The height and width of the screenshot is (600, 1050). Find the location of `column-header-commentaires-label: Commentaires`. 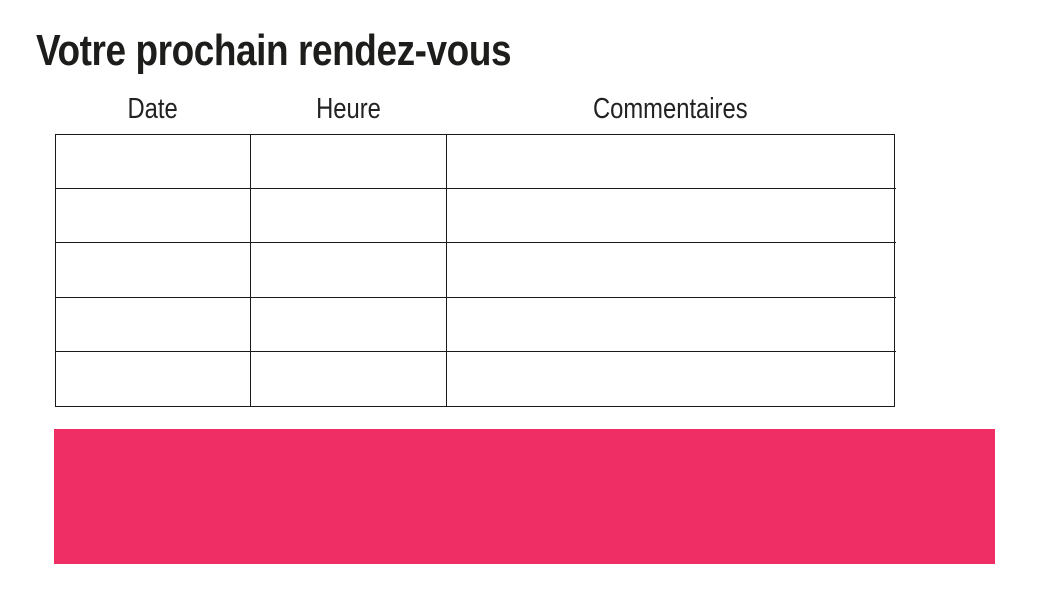

column-header-commentaires-label: Commentaires is located at coordinates (670, 108).